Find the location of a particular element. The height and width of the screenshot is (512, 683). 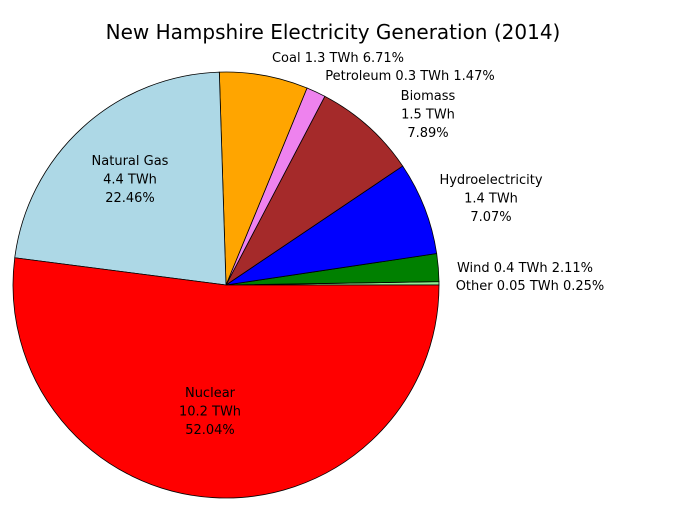

slice-label-natural-gas: Natural Gas 4.4 TWh 22.46% is located at coordinates (130, 180).